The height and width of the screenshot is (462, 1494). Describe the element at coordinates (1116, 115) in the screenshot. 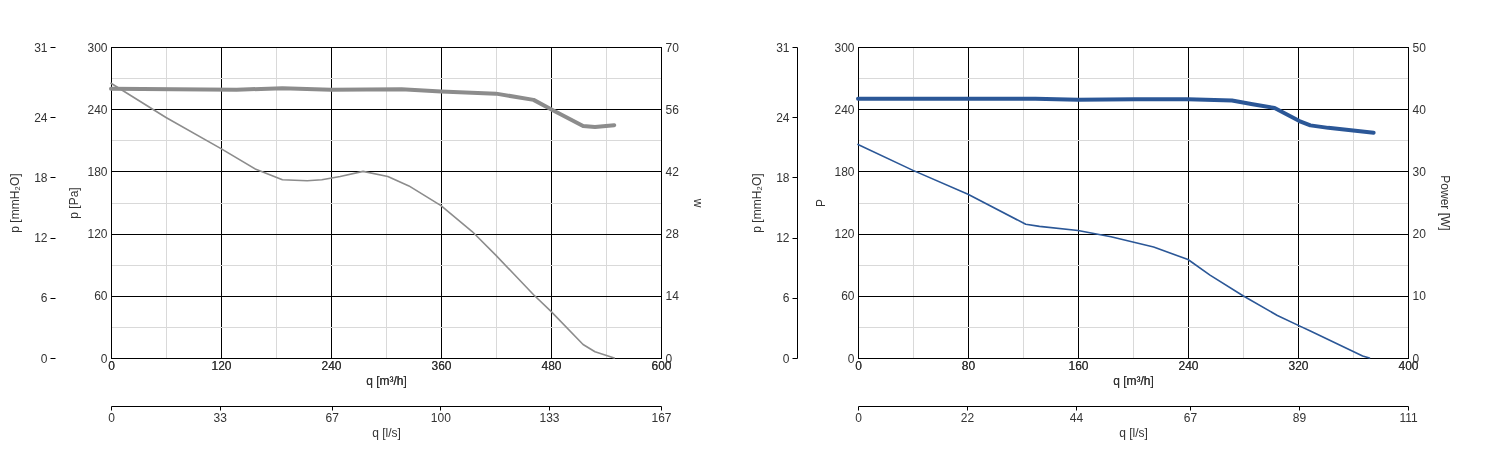

I see `line-series` at that location.